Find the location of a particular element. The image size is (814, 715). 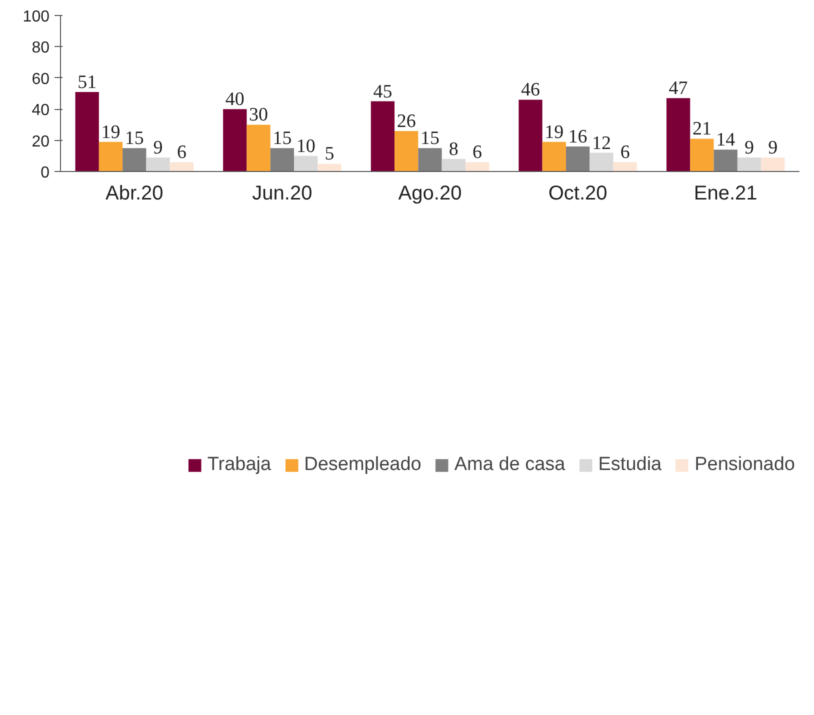

data-label: 30 is located at coordinates (258, 115).